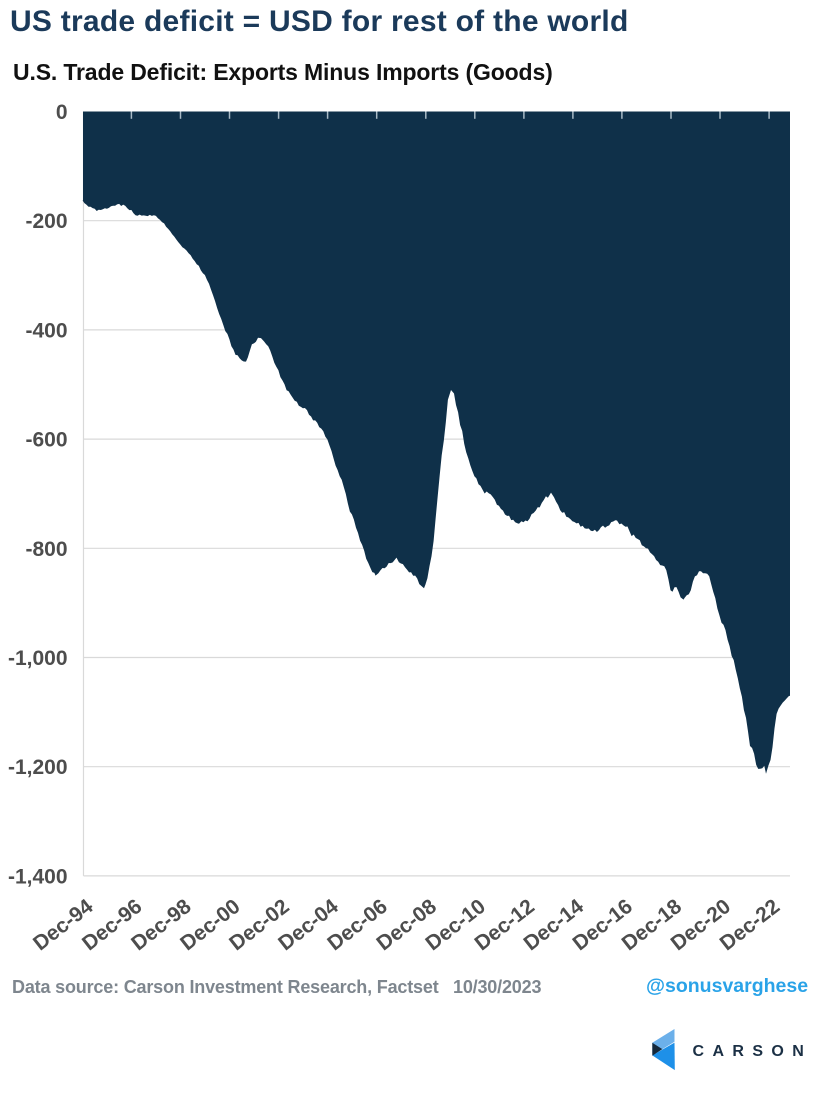  I want to click on svg-text: -400, so click(46, 330).